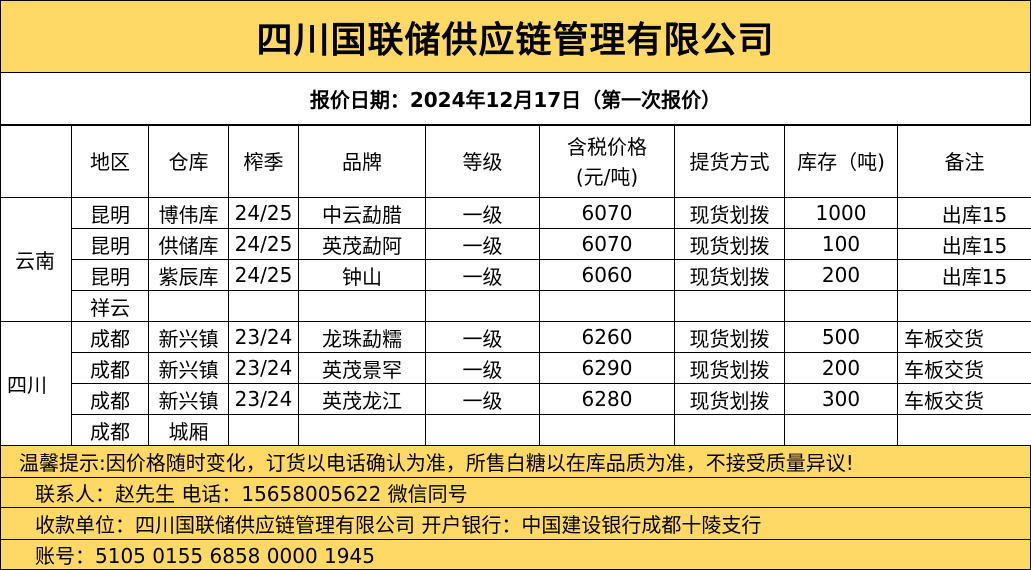  Describe the element at coordinates (607, 146) in the screenshot. I see `header-price-line1: 含税价格` at that location.